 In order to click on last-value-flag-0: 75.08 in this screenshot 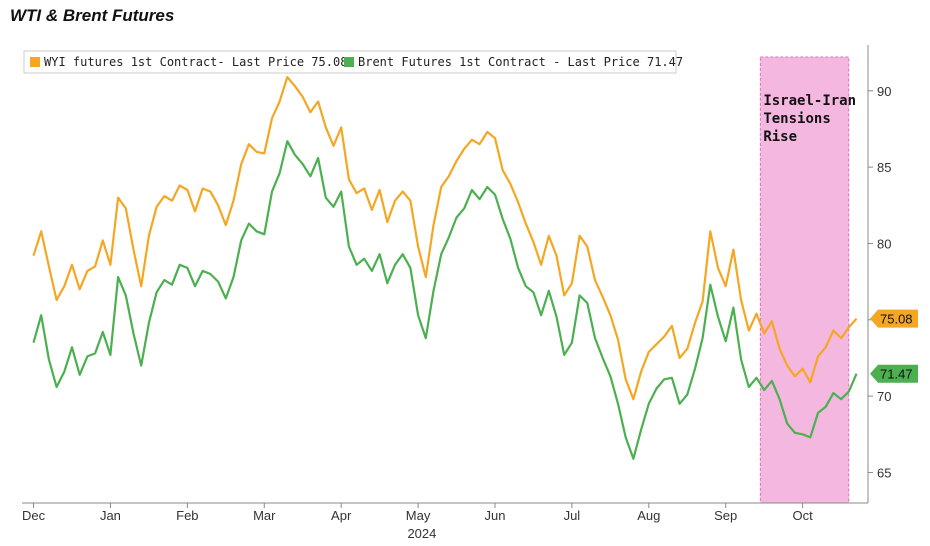, I will do `click(894, 318)`.